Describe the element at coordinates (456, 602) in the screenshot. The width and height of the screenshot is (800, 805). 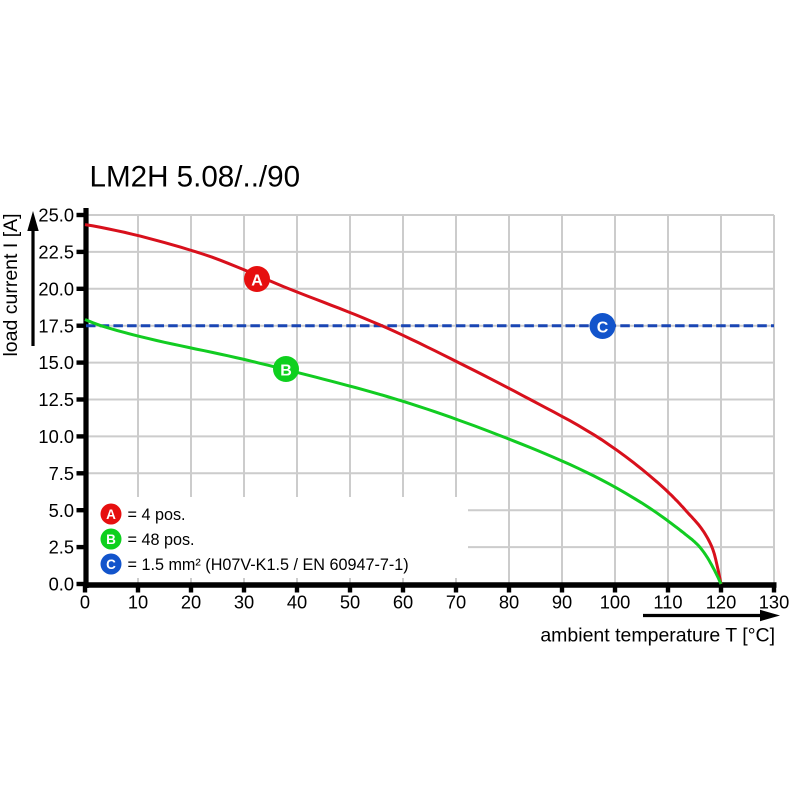
I see `svg-text: 70` at that location.